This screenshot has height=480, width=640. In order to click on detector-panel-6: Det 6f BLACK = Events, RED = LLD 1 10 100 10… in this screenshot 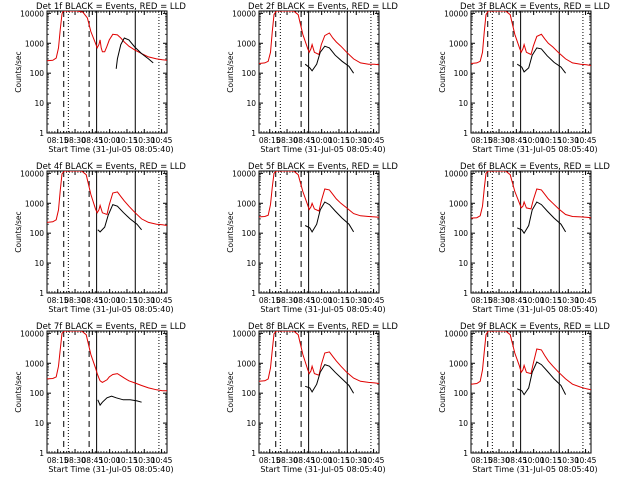, I will do `click(524, 238)`.